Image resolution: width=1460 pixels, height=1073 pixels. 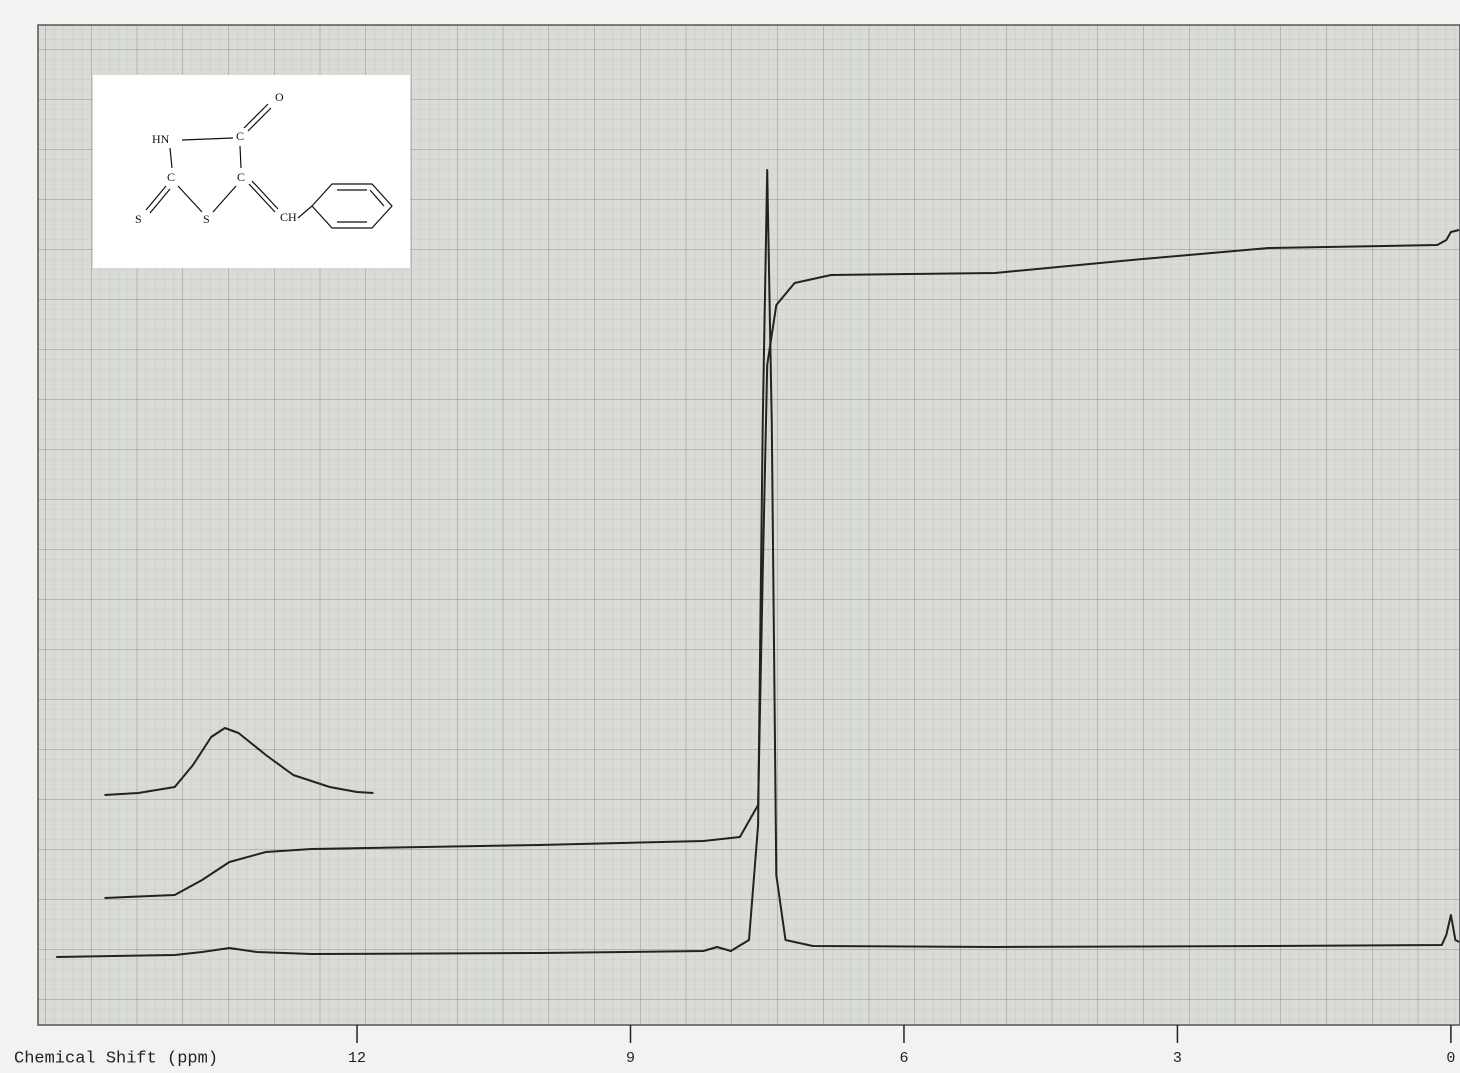 I want to click on x-tick-label: 9, so click(x=630, y=1058).